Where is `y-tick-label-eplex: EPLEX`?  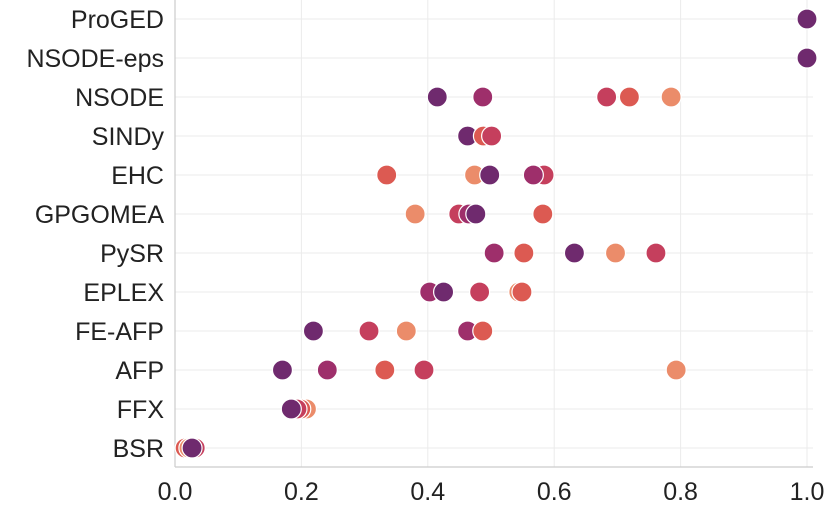 y-tick-label-eplex: EPLEX is located at coordinates (123, 293).